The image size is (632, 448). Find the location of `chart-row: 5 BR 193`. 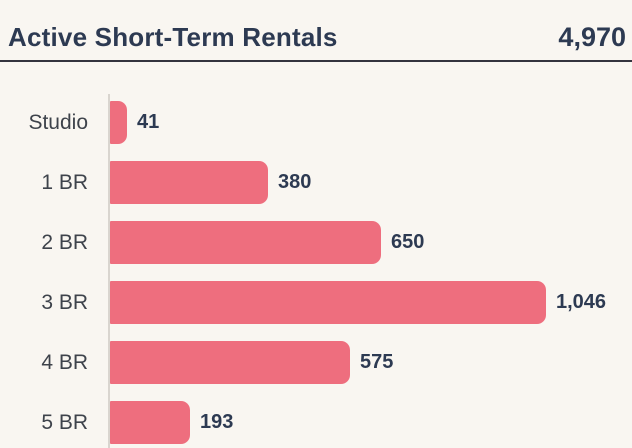

chart-row: 5 BR 193 is located at coordinates (316, 422).